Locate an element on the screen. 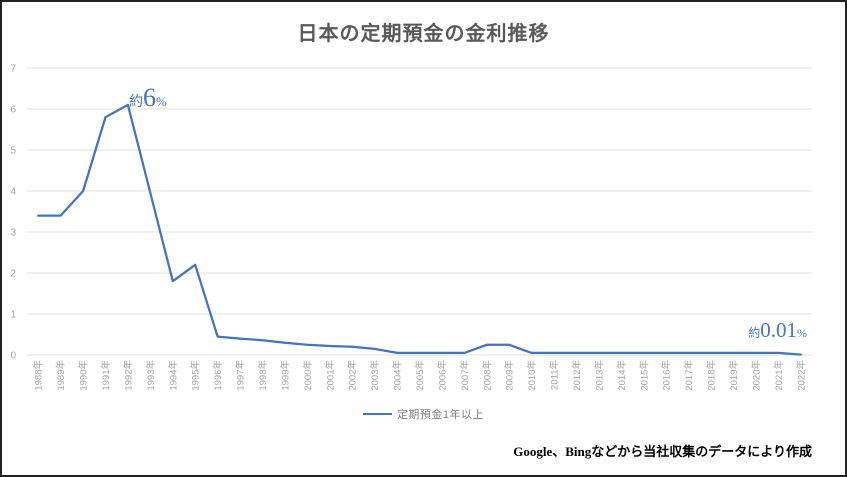 This screenshot has height=477, width=847. y-tick-label: 0 is located at coordinates (13, 356).